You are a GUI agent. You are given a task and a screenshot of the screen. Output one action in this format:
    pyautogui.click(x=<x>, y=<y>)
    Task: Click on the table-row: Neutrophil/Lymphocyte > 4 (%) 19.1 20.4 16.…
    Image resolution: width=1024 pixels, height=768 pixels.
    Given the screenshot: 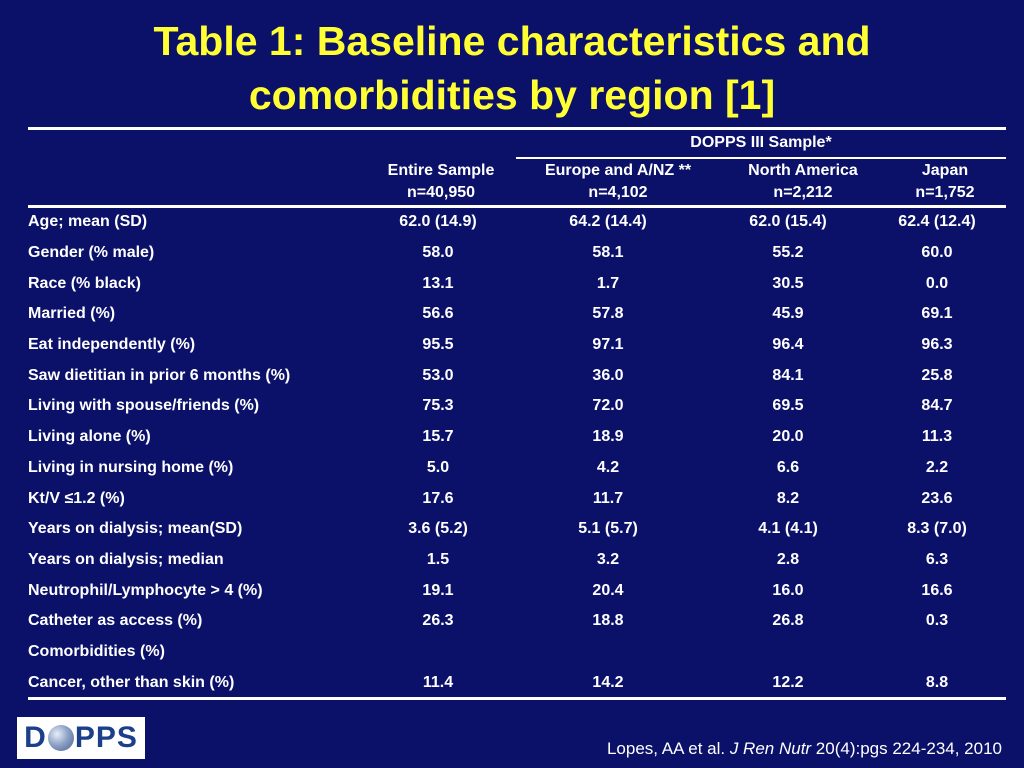 What is the action you would take?
    pyautogui.click(x=517, y=590)
    